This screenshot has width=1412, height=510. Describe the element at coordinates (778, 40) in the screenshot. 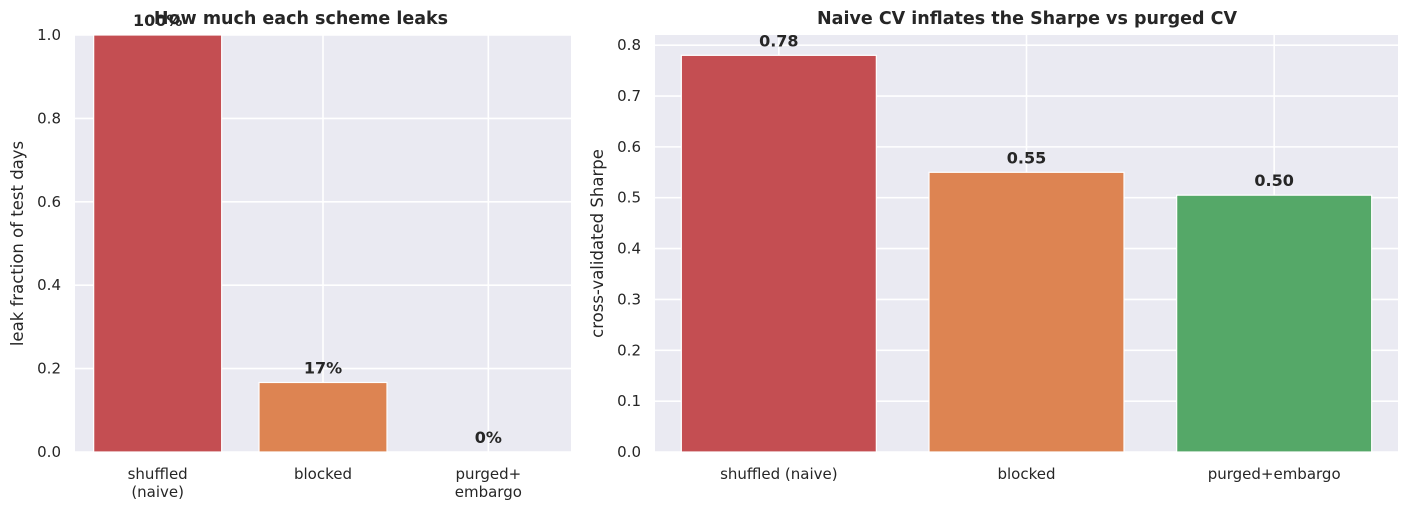

I see `data-label: 0.78` at that location.